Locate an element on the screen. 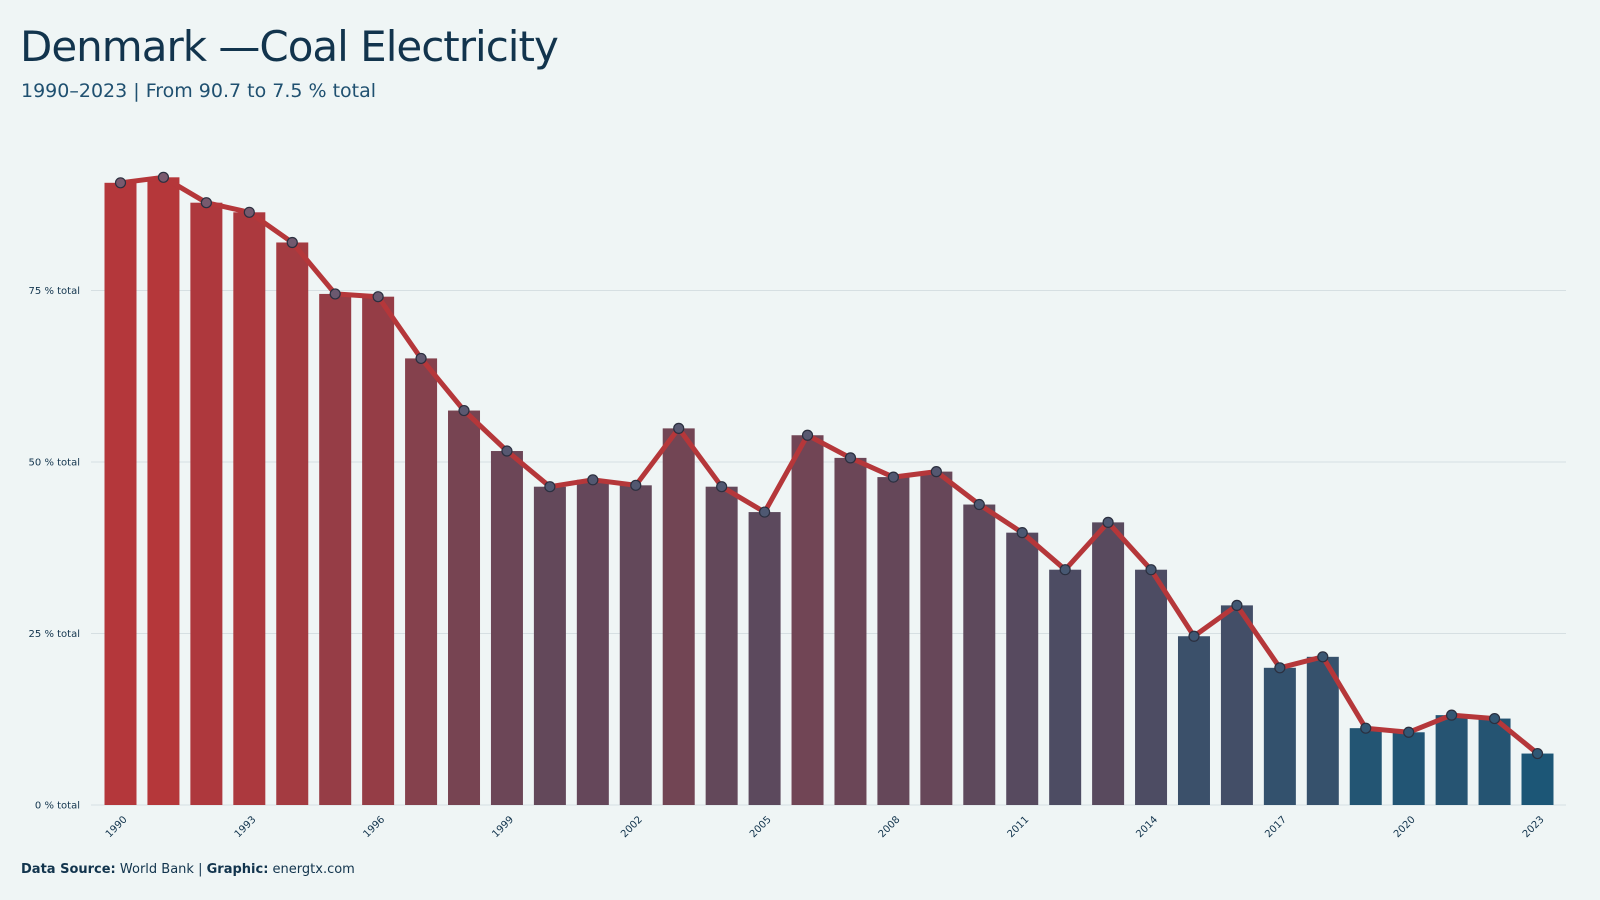 Image resolution: width=1600 pixels, height=900 pixels. graphic-value: energtx.com is located at coordinates (313, 869).